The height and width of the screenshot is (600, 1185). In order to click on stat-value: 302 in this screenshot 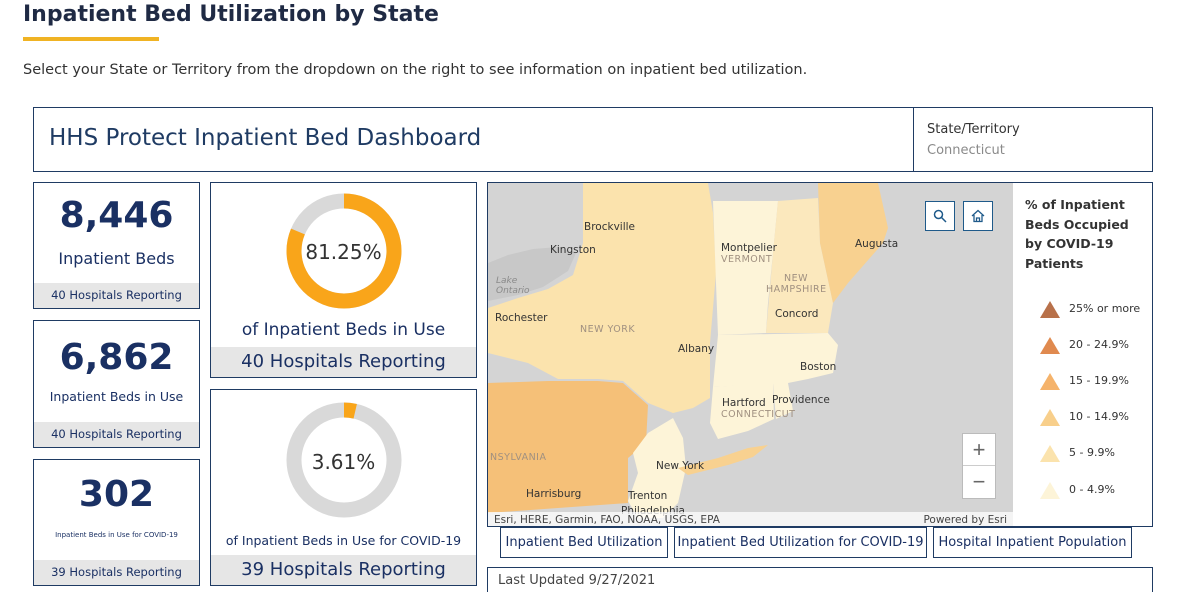, I will do `click(116, 494)`.